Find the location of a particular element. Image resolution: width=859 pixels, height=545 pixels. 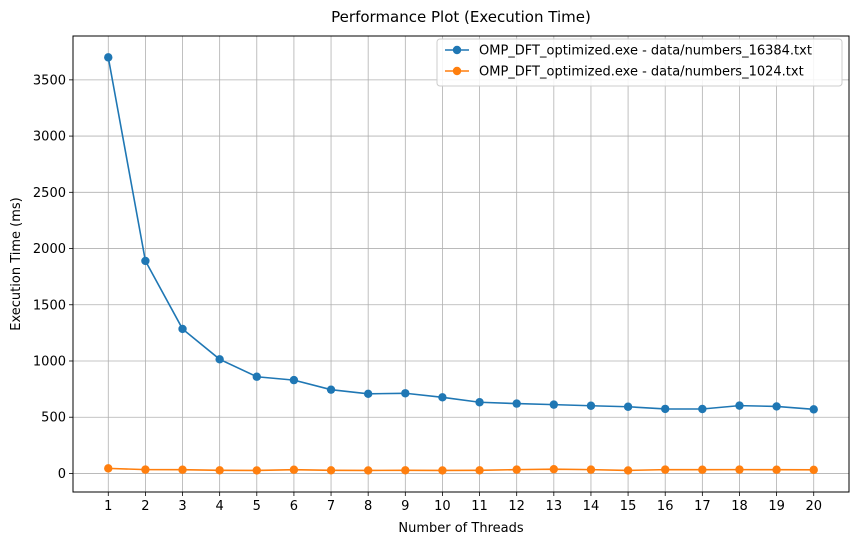

x-tick-label: 11 is located at coordinates (479, 506).